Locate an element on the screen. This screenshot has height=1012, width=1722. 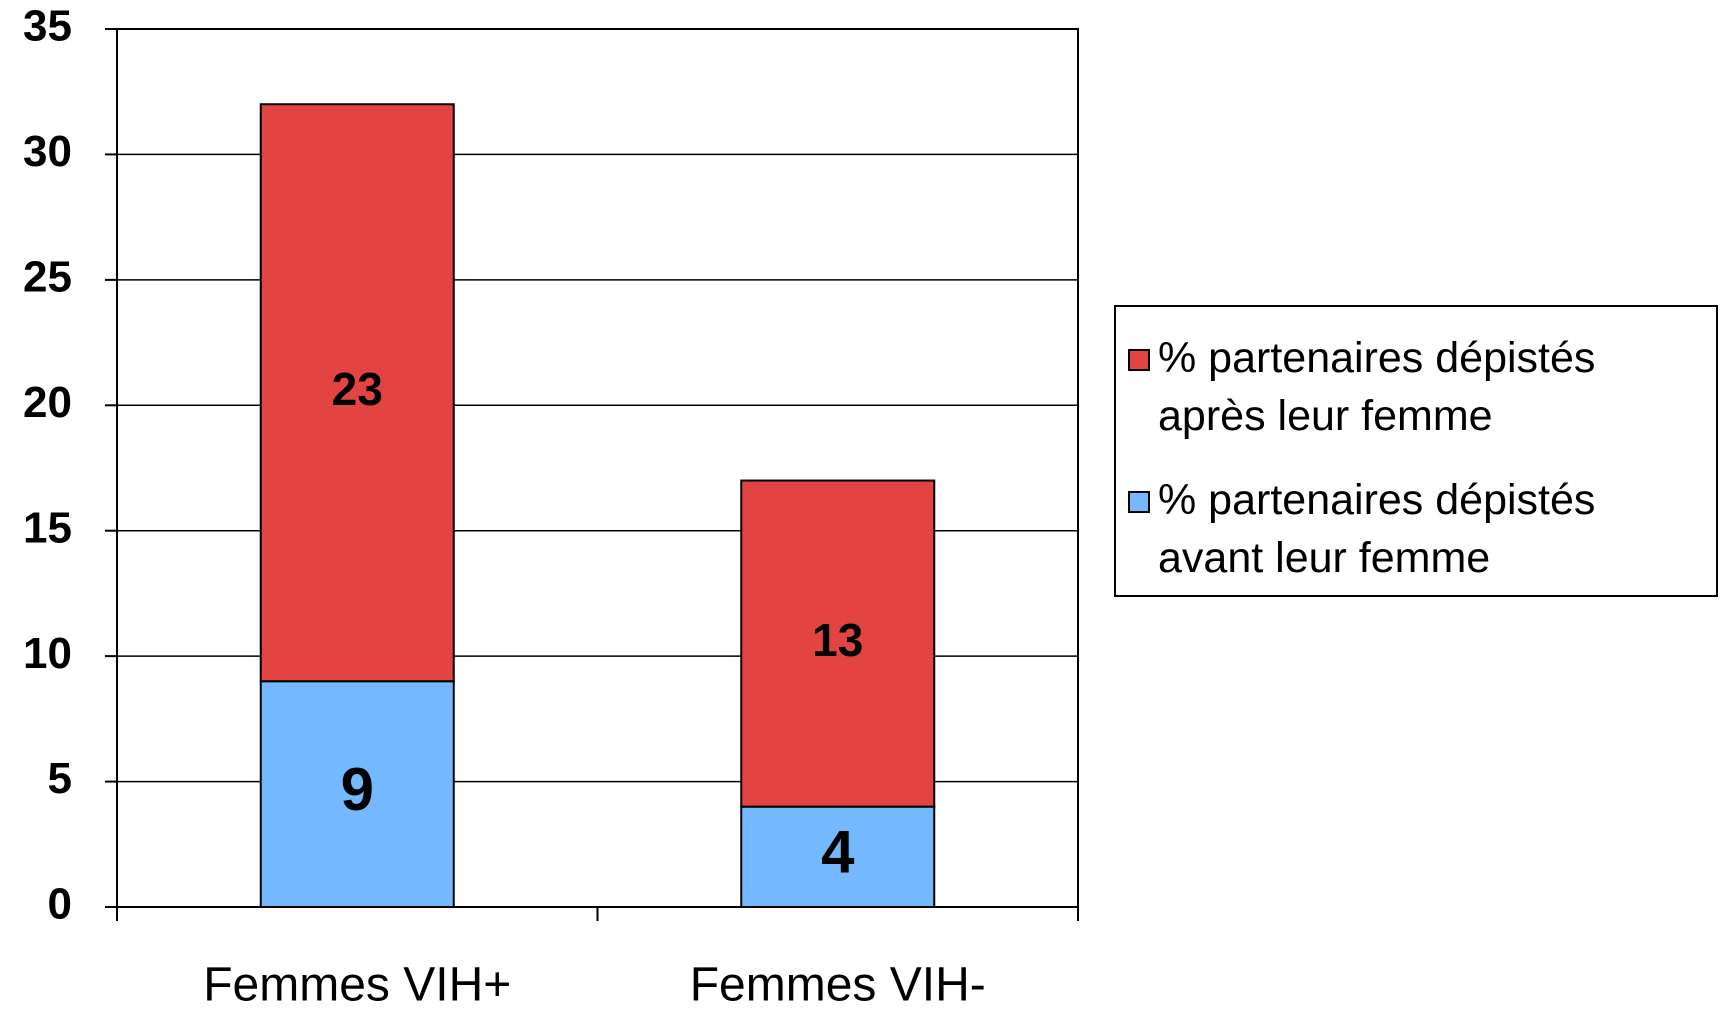
y-tick-label: 10 is located at coordinates (47, 653).